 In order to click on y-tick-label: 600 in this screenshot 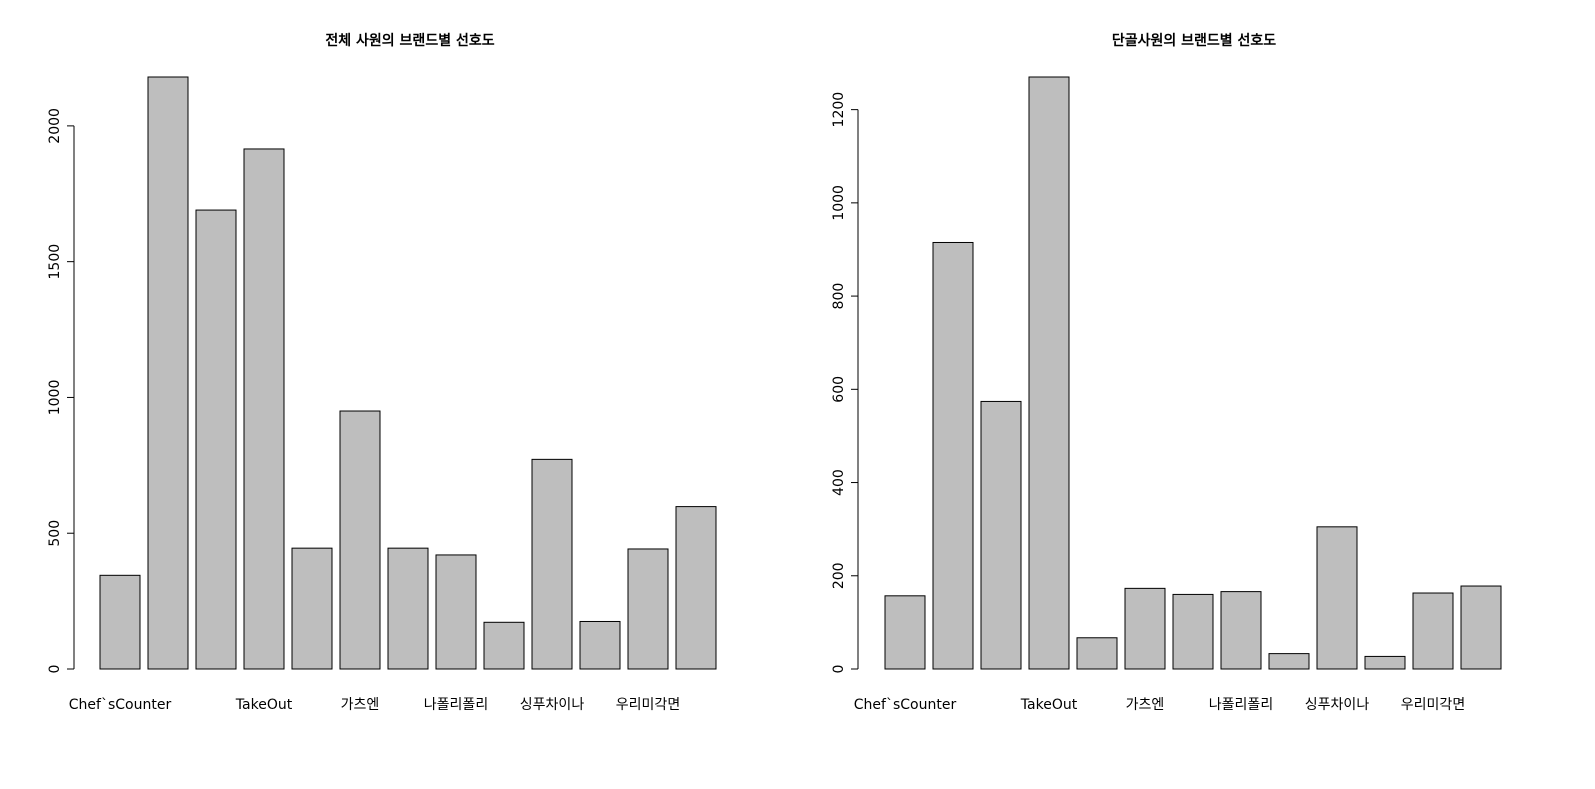, I will do `click(839, 389)`.